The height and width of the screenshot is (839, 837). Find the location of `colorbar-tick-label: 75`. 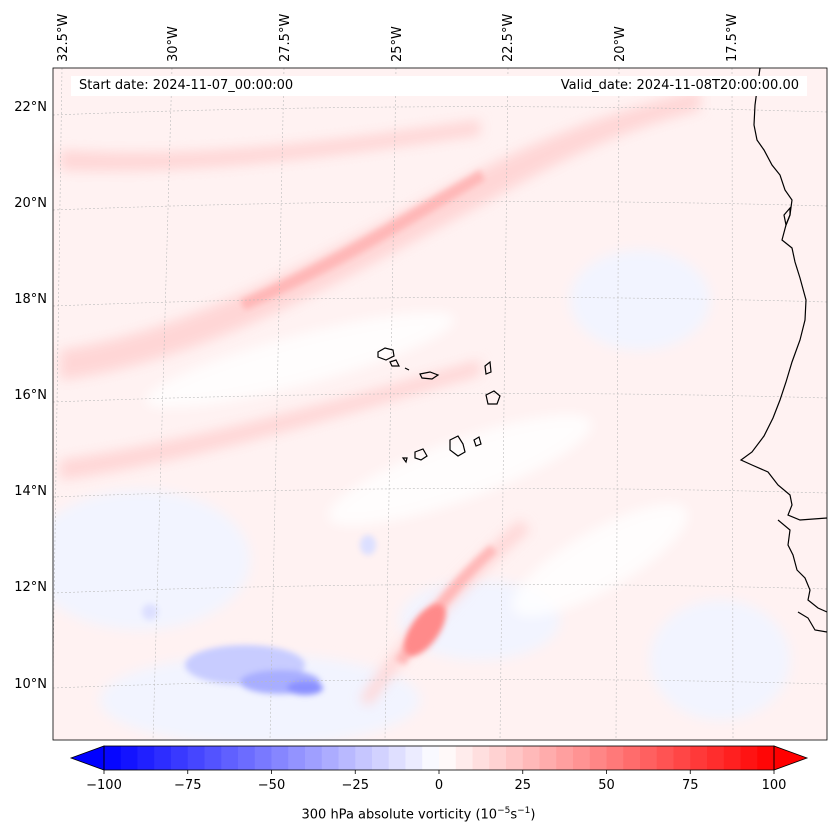

colorbar-tick-label: 75 is located at coordinates (690, 785).